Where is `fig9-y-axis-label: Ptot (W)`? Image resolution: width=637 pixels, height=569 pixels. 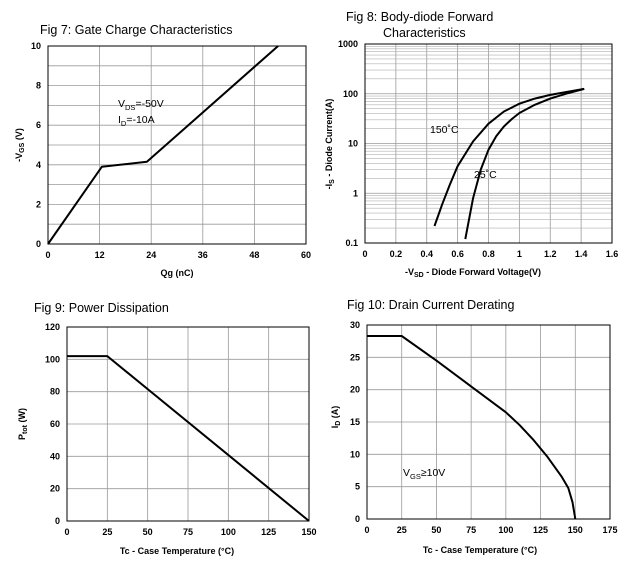
fig9-y-axis-label: Ptot (W) is located at coordinates (23, 424).